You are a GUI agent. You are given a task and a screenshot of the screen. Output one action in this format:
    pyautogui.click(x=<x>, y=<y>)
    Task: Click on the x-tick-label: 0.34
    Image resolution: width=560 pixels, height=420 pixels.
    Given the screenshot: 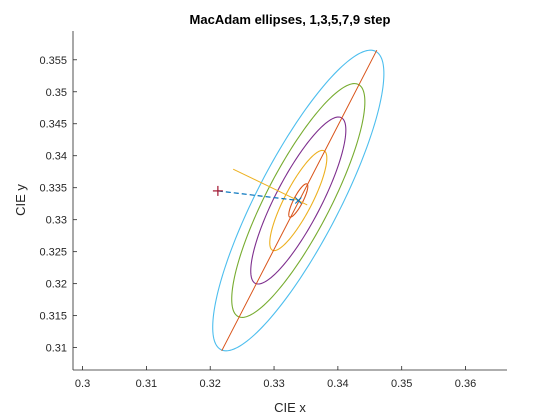 What is the action you would take?
    pyautogui.click(x=337, y=384)
    